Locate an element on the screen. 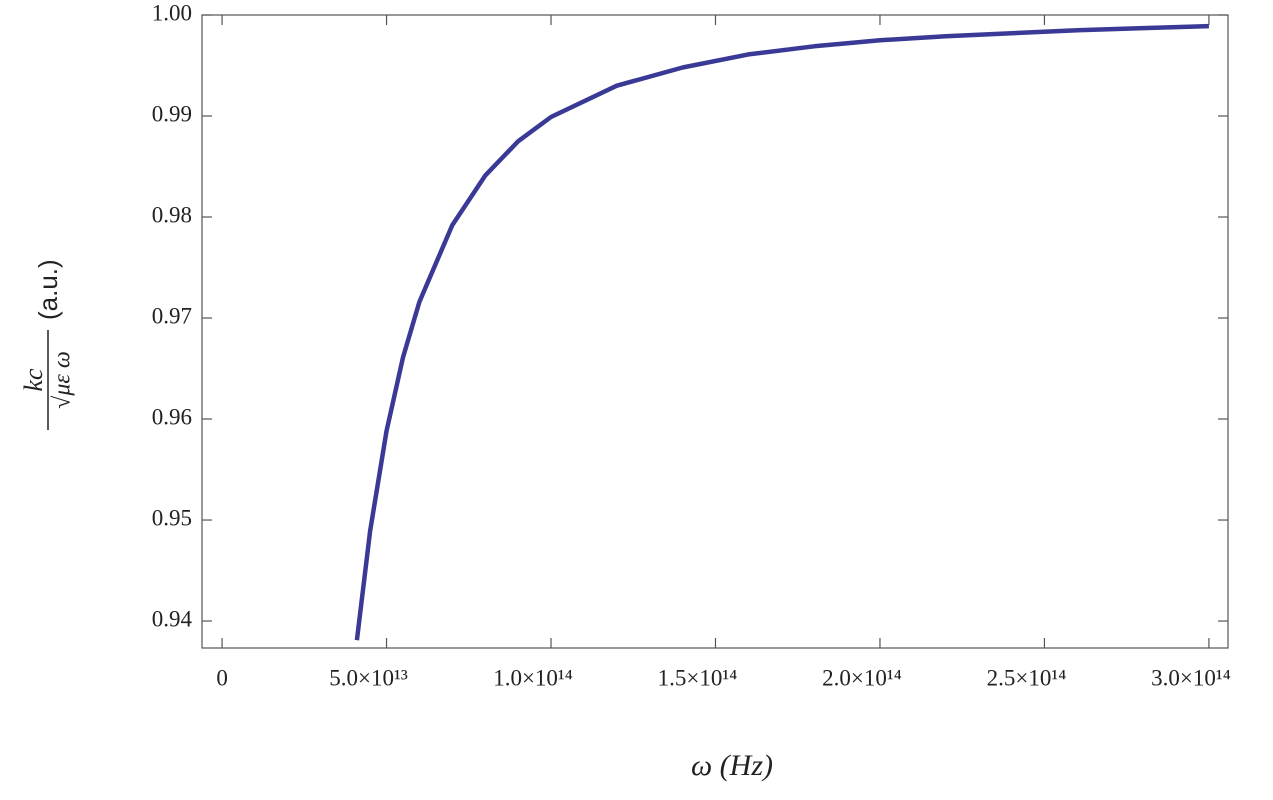  y-axis-label: kc √με ω (a.u.) is located at coordinates (47, 344).